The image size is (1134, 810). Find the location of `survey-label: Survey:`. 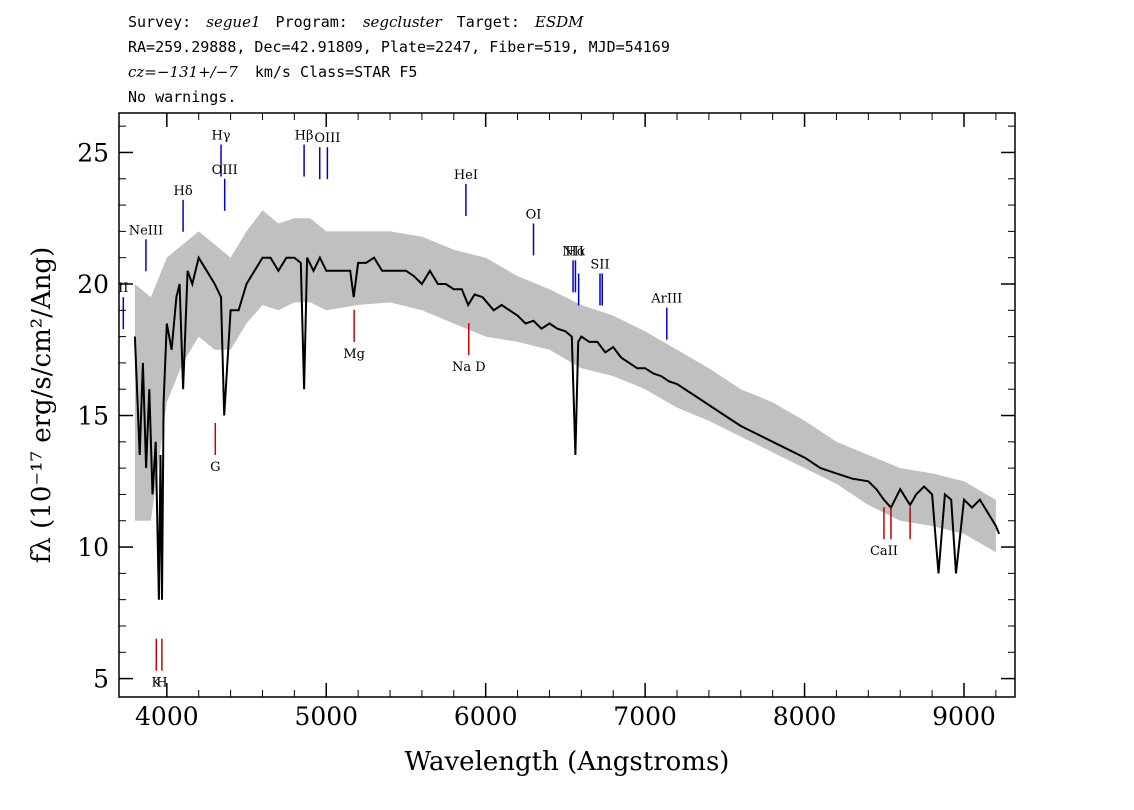

survey-label: Survey: is located at coordinates (159, 22).